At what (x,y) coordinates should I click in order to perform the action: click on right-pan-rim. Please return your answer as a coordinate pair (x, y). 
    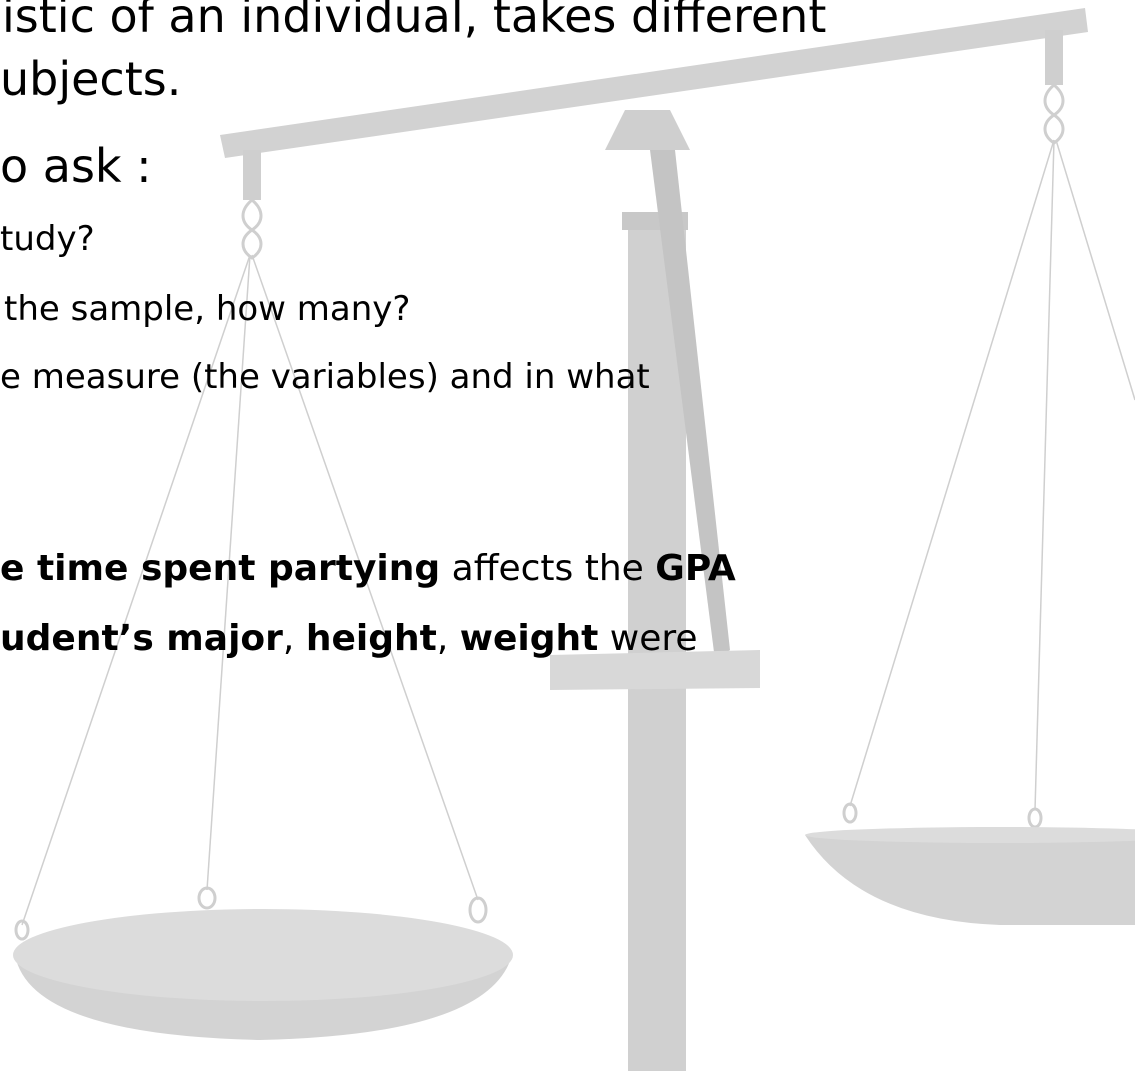
    Looking at the image, I should click on (970, 835).